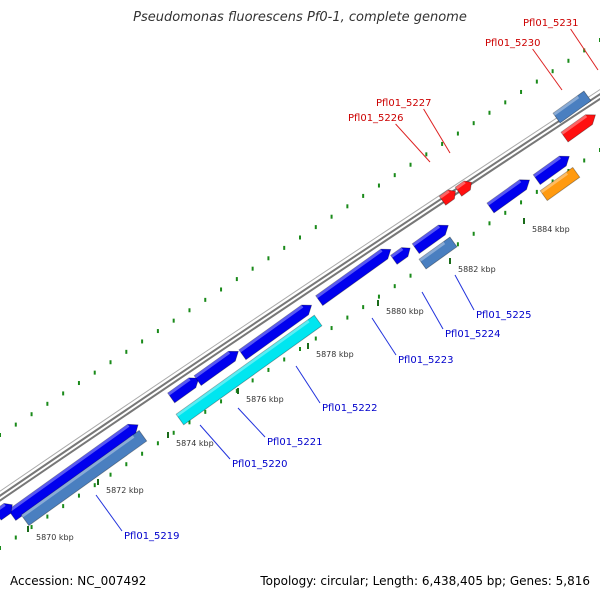 Image resolution: width=600 pixels, height=600 pixels. I want to click on gene-5220a-highlight, so click(179, 386).